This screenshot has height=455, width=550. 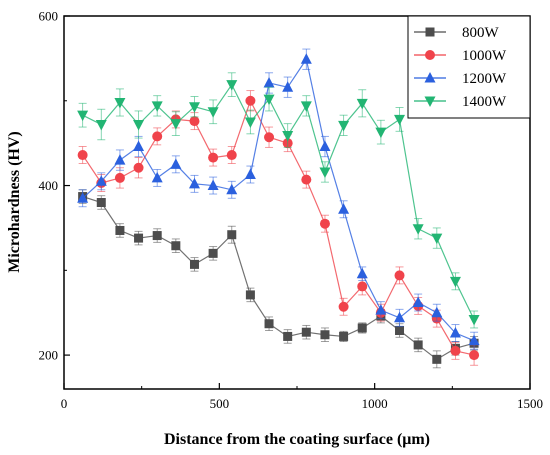 What do you see at coordinates (481, 33) in the screenshot?
I see `legend-label: 800W` at bounding box center [481, 33].